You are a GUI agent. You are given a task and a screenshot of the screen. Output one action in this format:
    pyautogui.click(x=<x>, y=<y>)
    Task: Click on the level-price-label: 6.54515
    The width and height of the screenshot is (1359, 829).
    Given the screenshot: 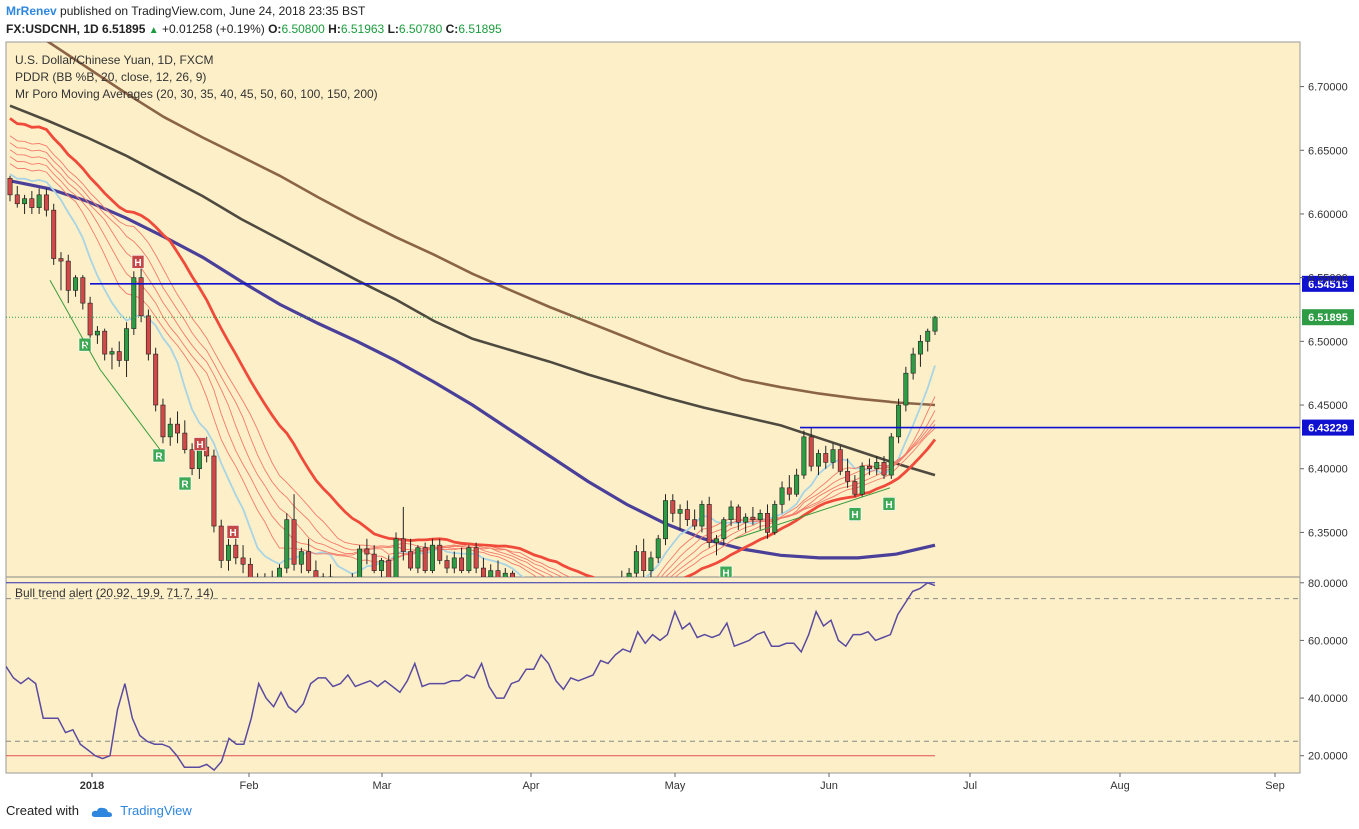 What is the action you would take?
    pyautogui.click(x=1328, y=285)
    